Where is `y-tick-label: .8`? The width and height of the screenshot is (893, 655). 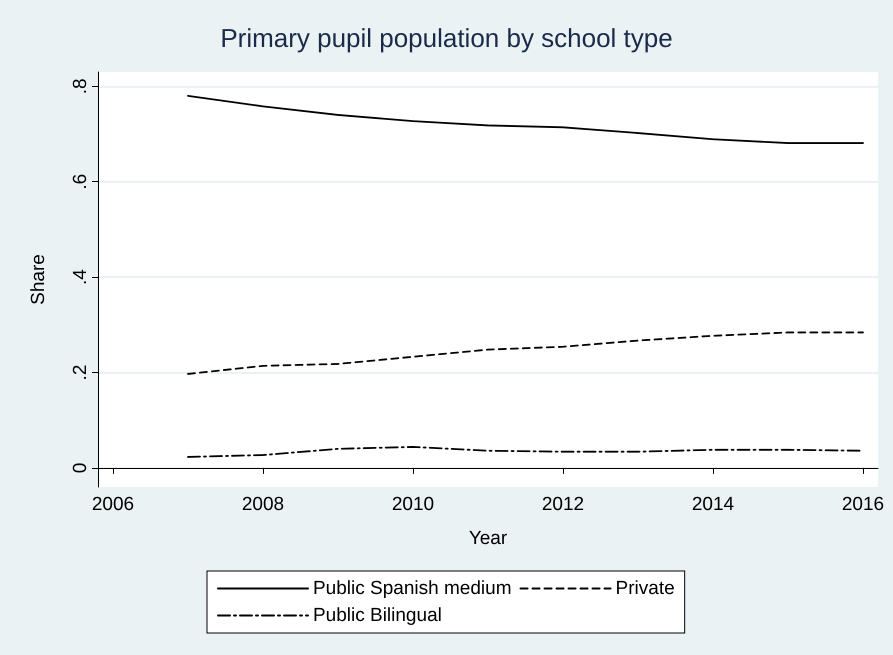 y-tick-label: .8 is located at coordinates (80, 86).